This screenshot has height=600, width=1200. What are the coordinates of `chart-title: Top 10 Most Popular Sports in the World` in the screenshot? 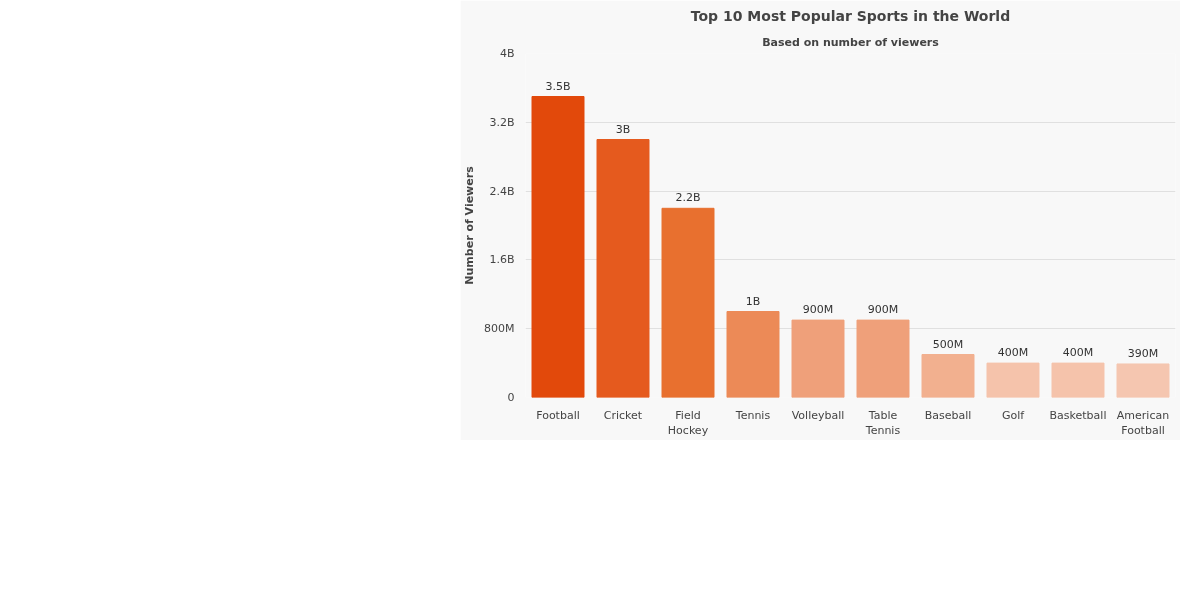 It's located at (850, 15).